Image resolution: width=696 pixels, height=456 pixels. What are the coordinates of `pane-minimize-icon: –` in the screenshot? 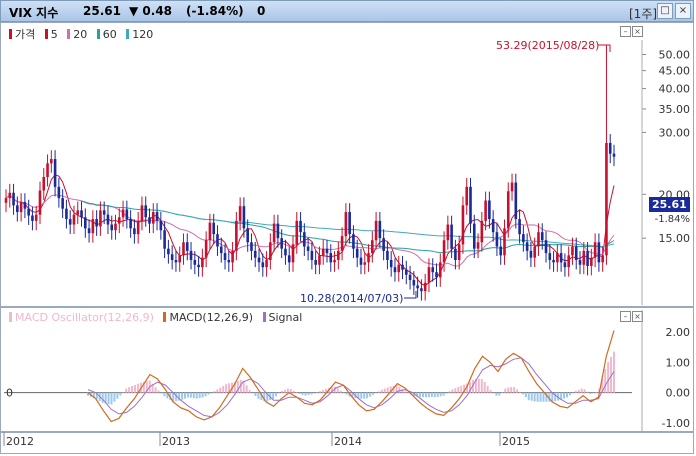 It's located at (625, 31).